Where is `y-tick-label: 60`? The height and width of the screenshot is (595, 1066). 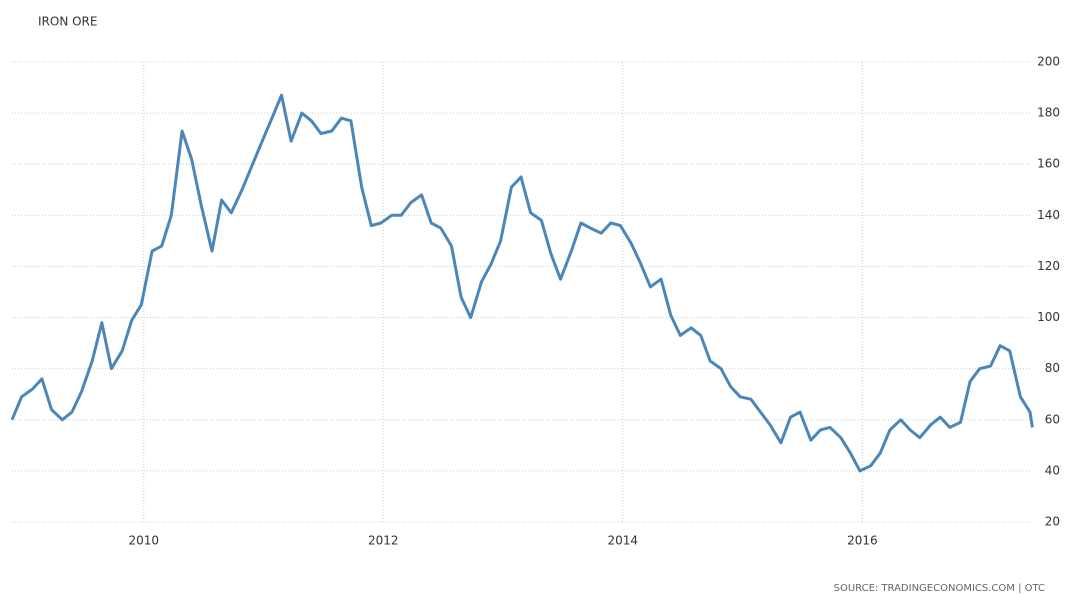 y-tick-label: 60 is located at coordinates (1052, 419).